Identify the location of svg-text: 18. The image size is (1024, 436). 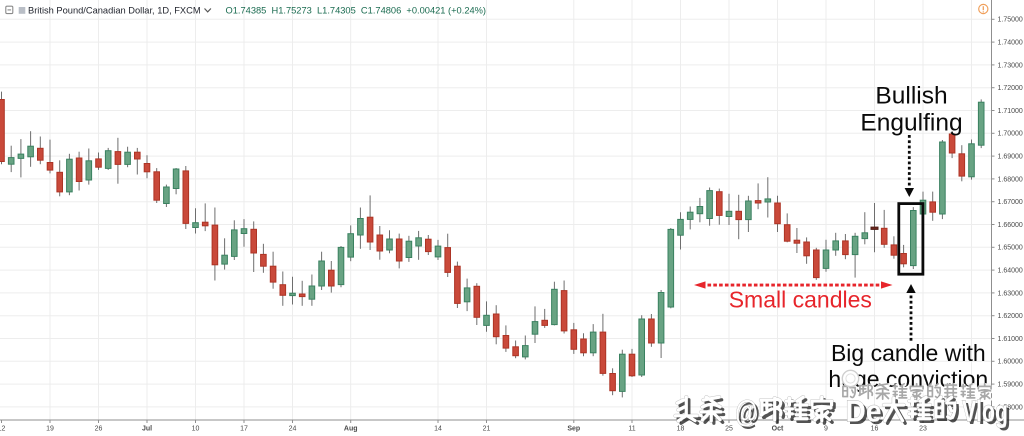
(681, 429).